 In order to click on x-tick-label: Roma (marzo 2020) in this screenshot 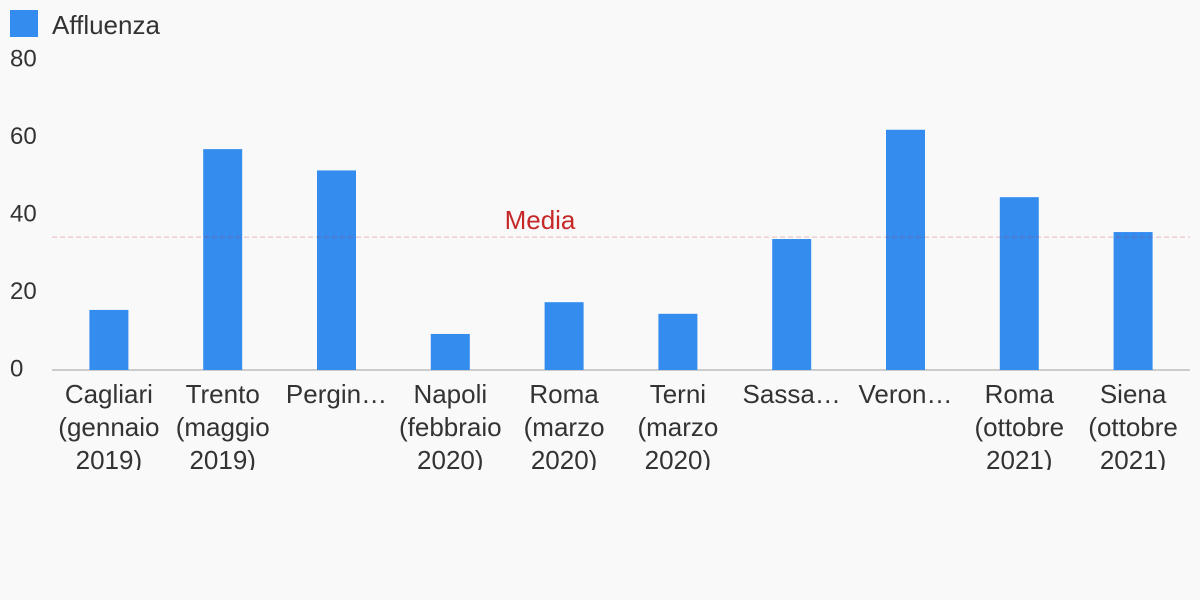, I will do `click(564, 424)`.